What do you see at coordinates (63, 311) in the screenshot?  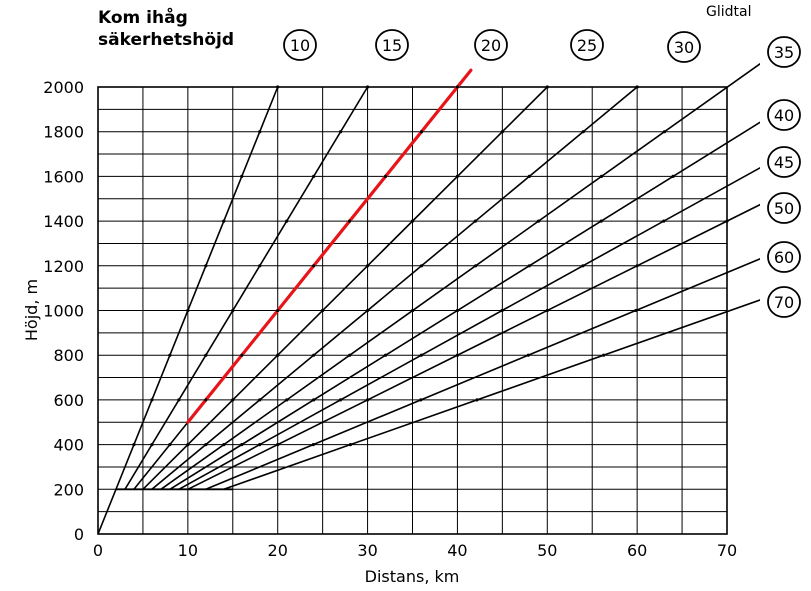 I see `y-tick-label: 1000` at bounding box center [63, 311].